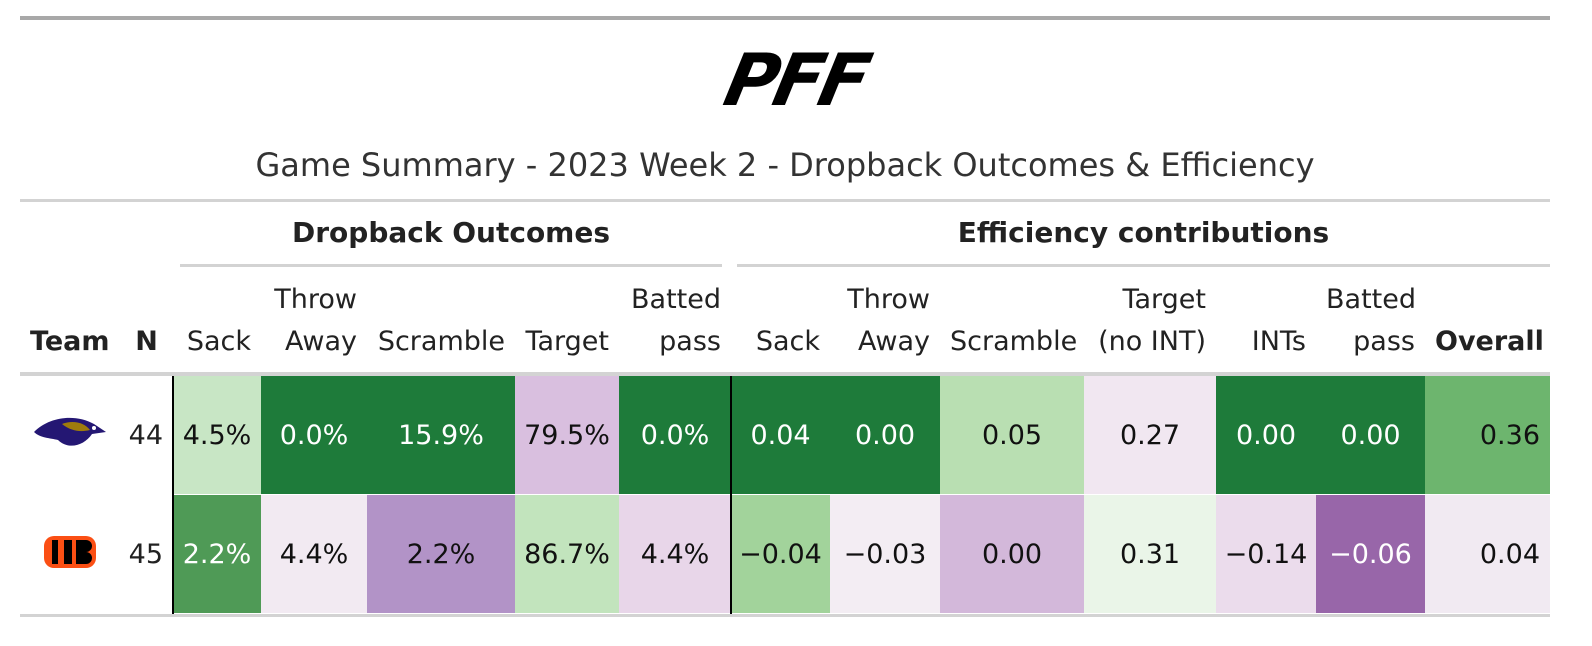  I want to click on data-cell: −0.14, so click(1266, 554).